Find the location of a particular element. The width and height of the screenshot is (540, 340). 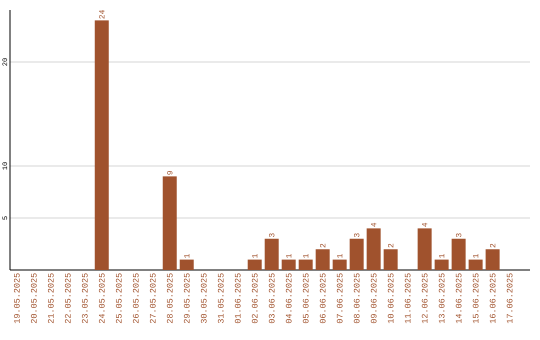

x-tick-label: 22.05.2025 is located at coordinates (67, 298).